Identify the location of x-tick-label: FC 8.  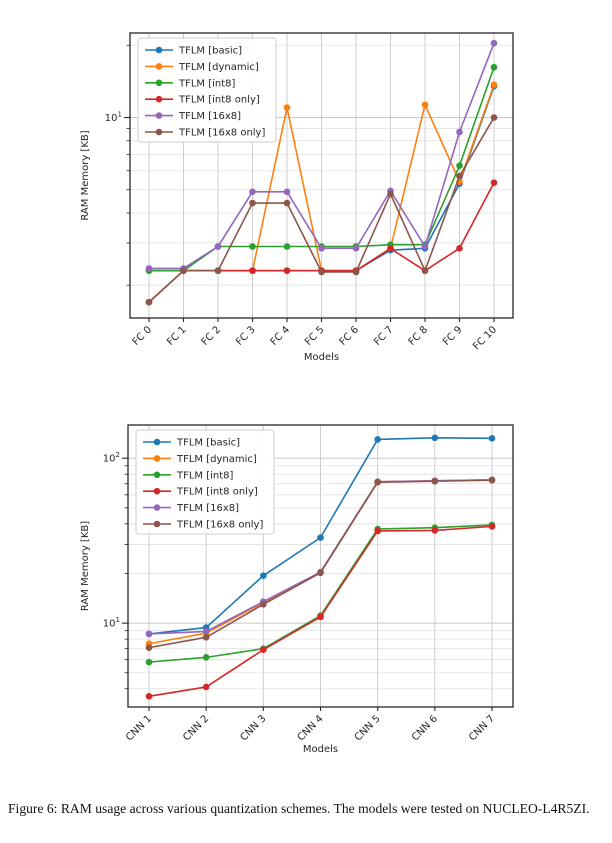
(419, 336).